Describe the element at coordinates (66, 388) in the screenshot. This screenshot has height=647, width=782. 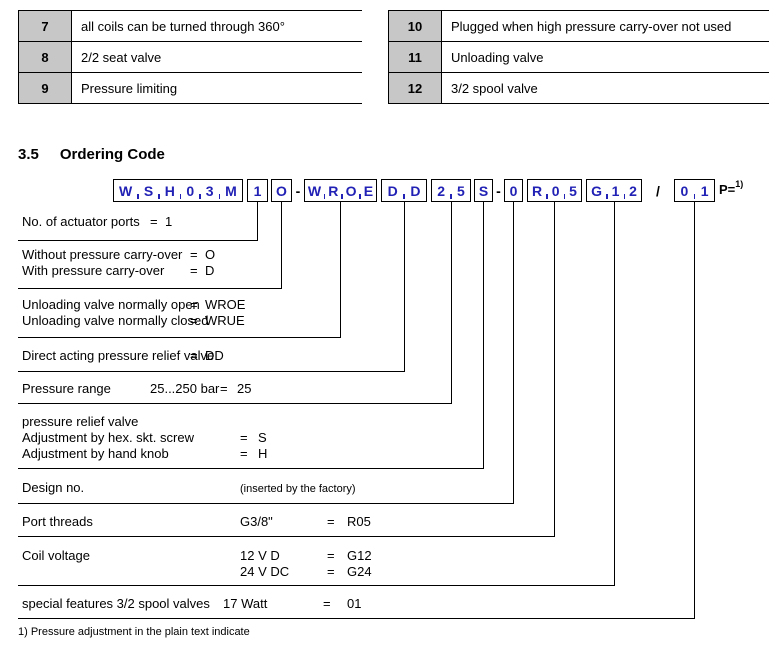
I see `row-label: Pressure range` at that location.